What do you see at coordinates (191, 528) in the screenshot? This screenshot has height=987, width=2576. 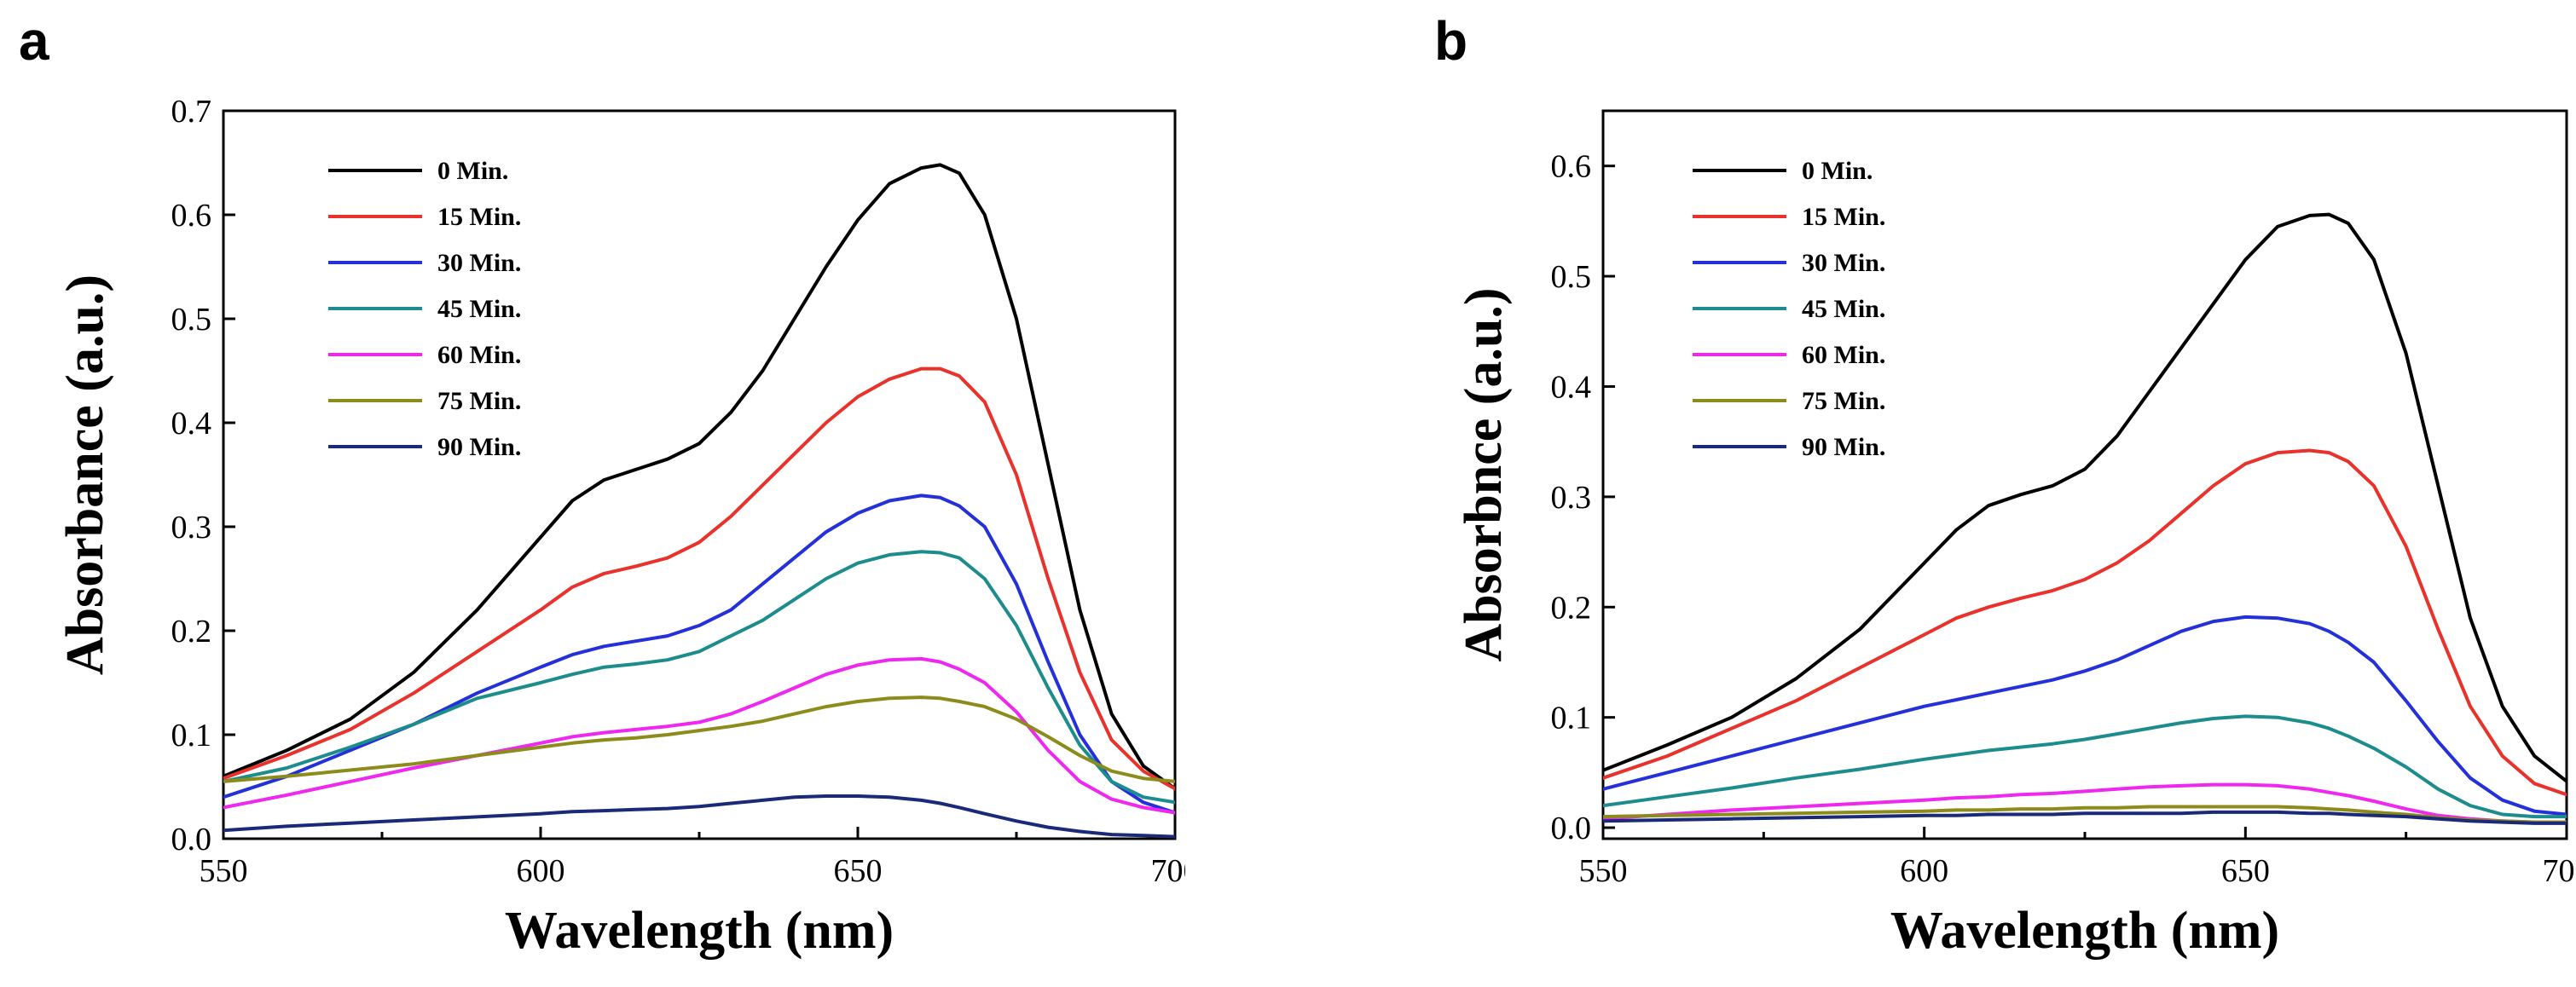 I see `y-tick-label-a: 0.3` at bounding box center [191, 528].